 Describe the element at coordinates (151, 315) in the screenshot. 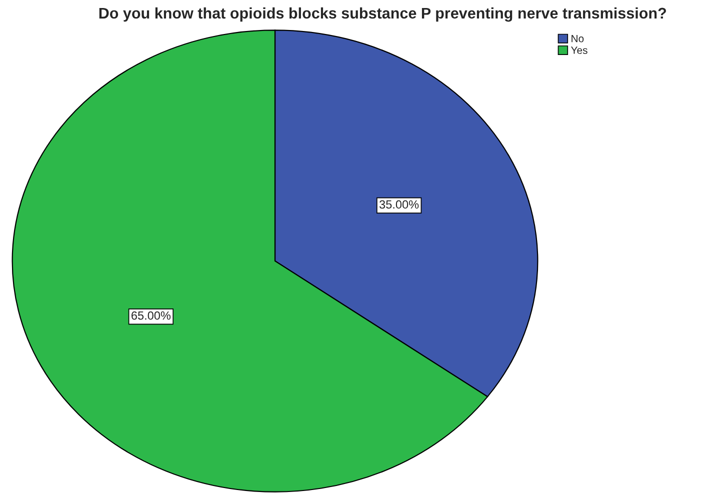

I see `data-label: 65.00%` at that location.